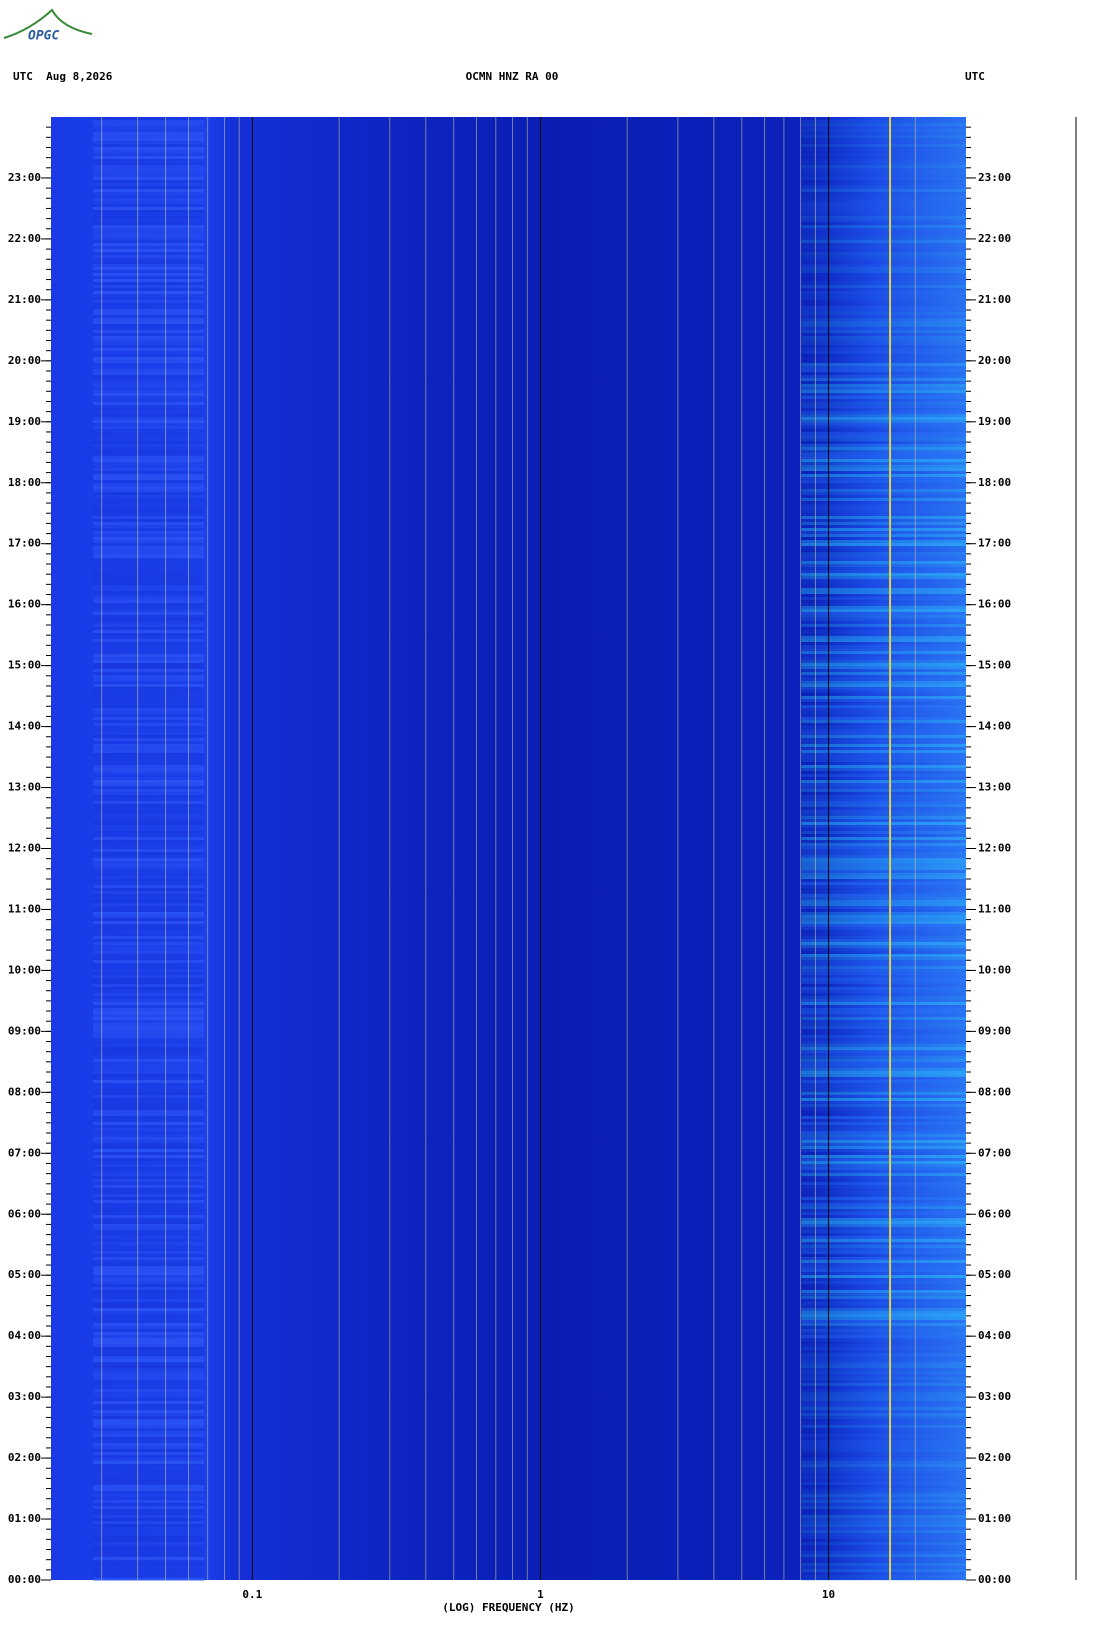  I want to click on x-tick-label: 1, so click(540, 1594).